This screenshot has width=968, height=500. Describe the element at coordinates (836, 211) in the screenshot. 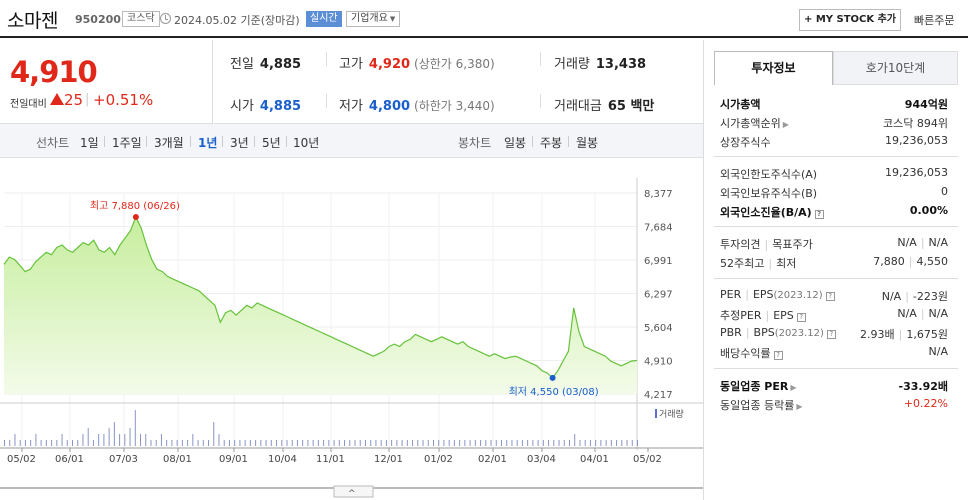

I see `info-row: 외국인소진율(B/A)? 0.00%` at that location.